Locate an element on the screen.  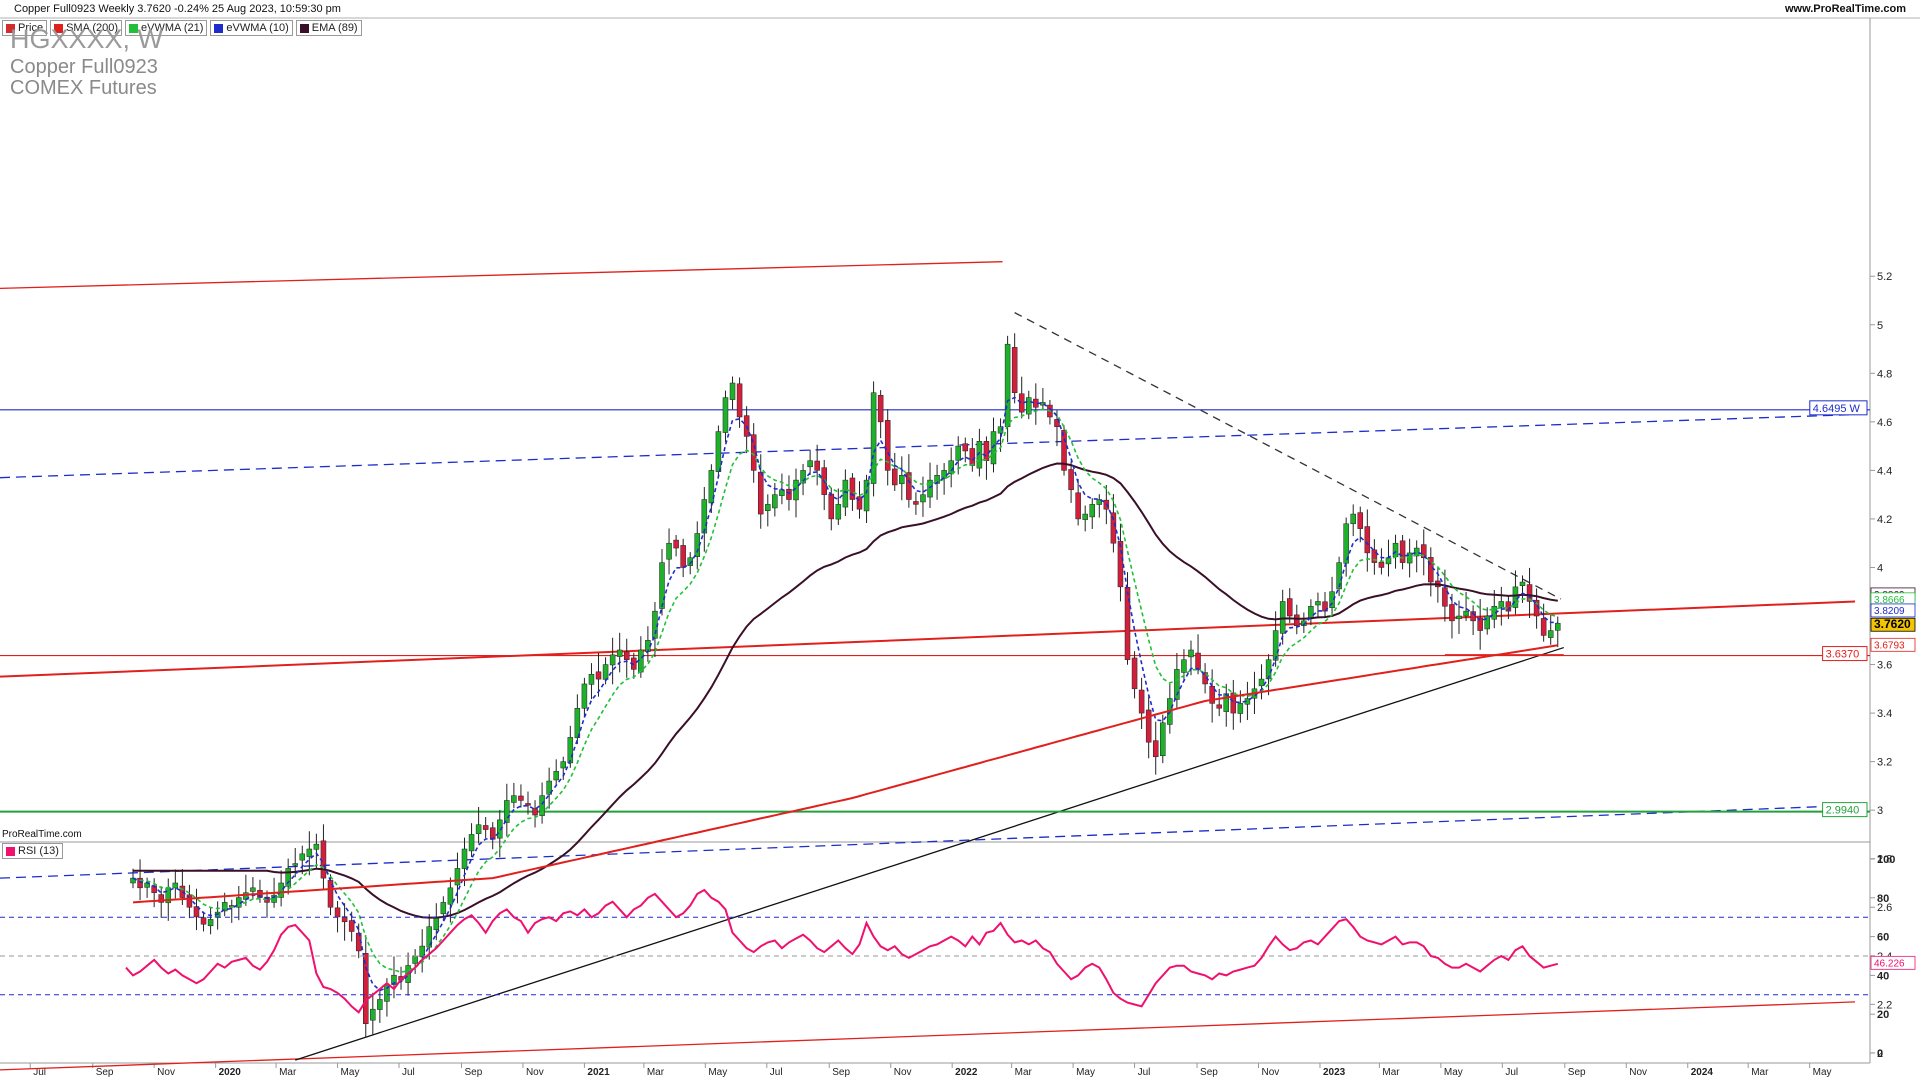
provider-url: www.ProRealTime.com is located at coordinates (1845, 9).